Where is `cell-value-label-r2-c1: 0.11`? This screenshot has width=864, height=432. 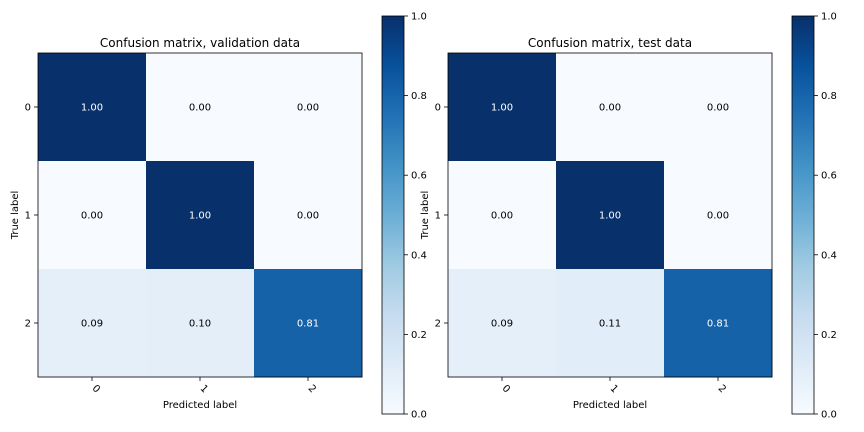 cell-value-label-r2-c1: 0.11 is located at coordinates (610, 324).